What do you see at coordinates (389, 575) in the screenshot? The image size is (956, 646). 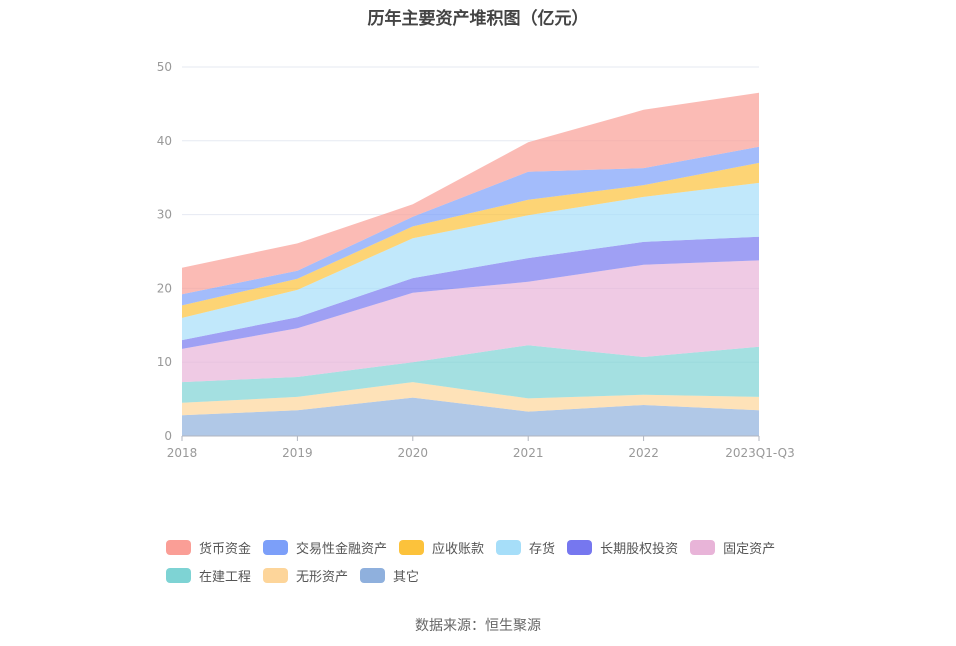 I see `legend-item: 其它` at bounding box center [389, 575].